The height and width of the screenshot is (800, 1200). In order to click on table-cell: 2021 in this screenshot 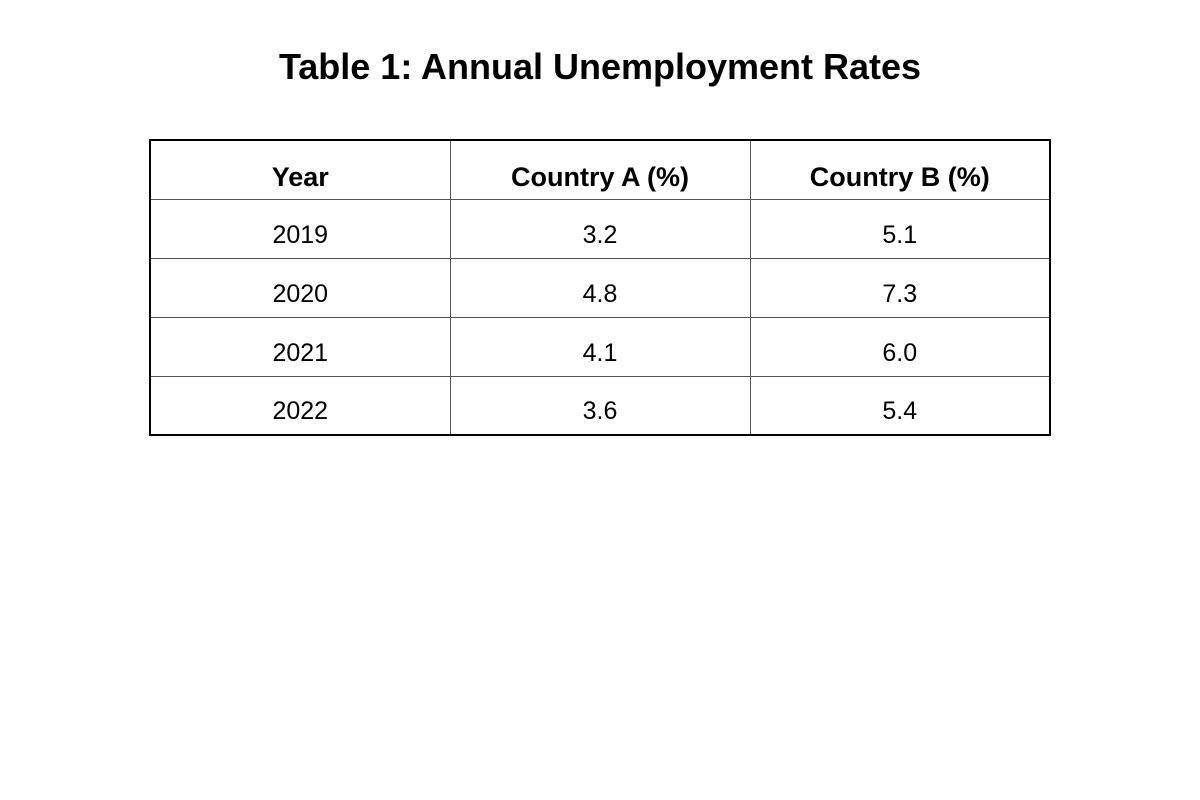, I will do `click(300, 346)`.